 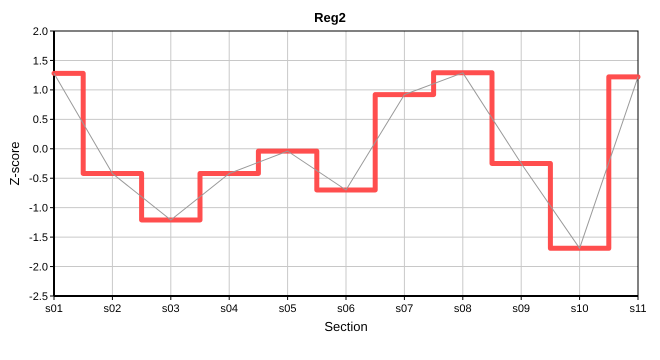 What do you see at coordinates (171, 309) in the screenshot?
I see `x-tick-label: s03` at bounding box center [171, 309].